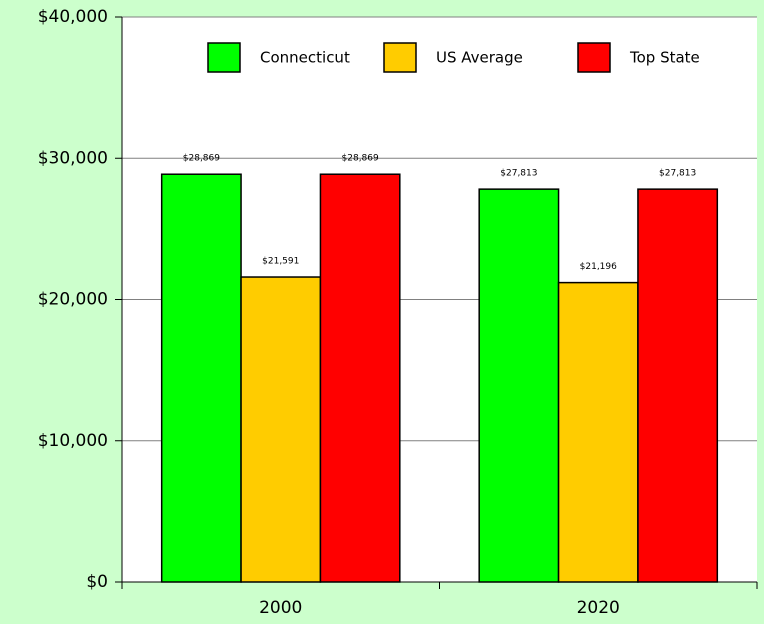 The height and width of the screenshot is (624, 764). What do you see at coordinates (73, 158) in the screenshot?
I see `y-tick-label: $30,000` at bounding box center [73, 158].